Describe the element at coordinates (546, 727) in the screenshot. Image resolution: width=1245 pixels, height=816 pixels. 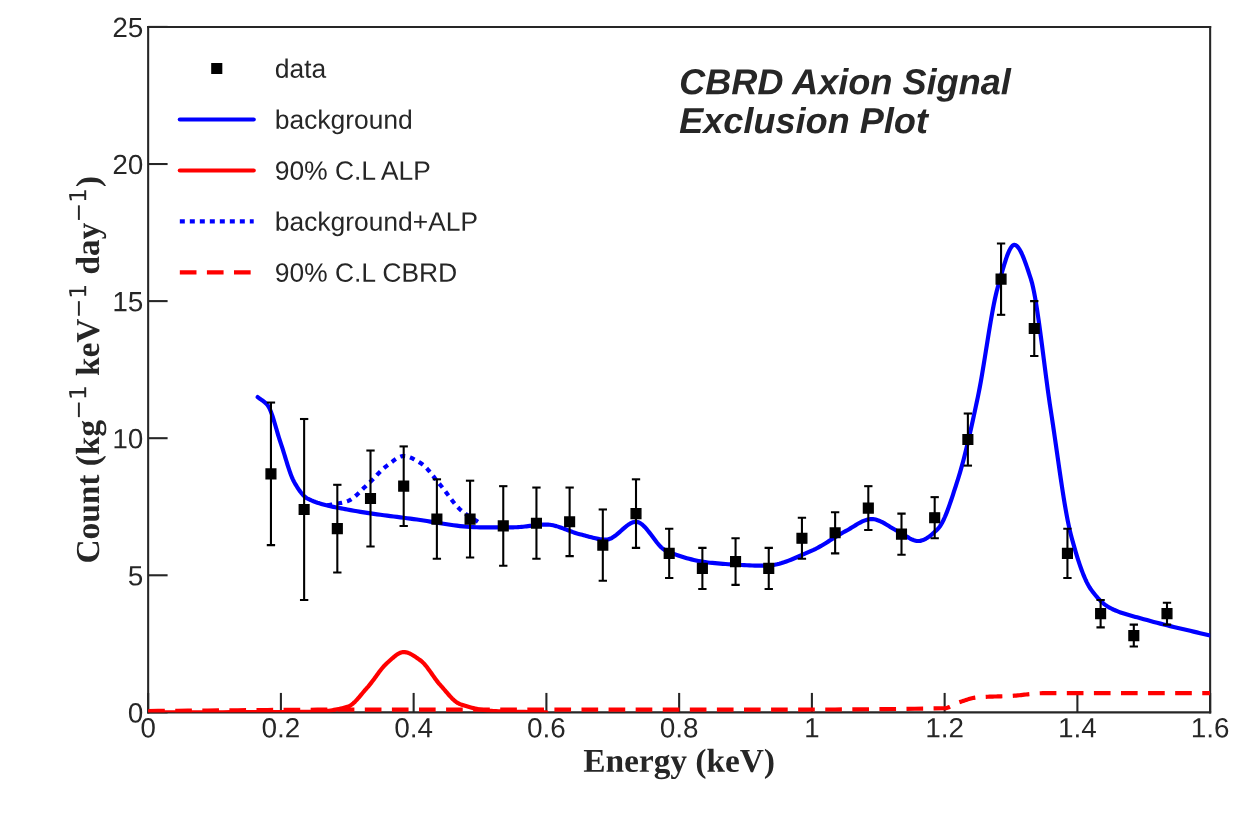
I see `x-tick-label: 0.6` at that location.